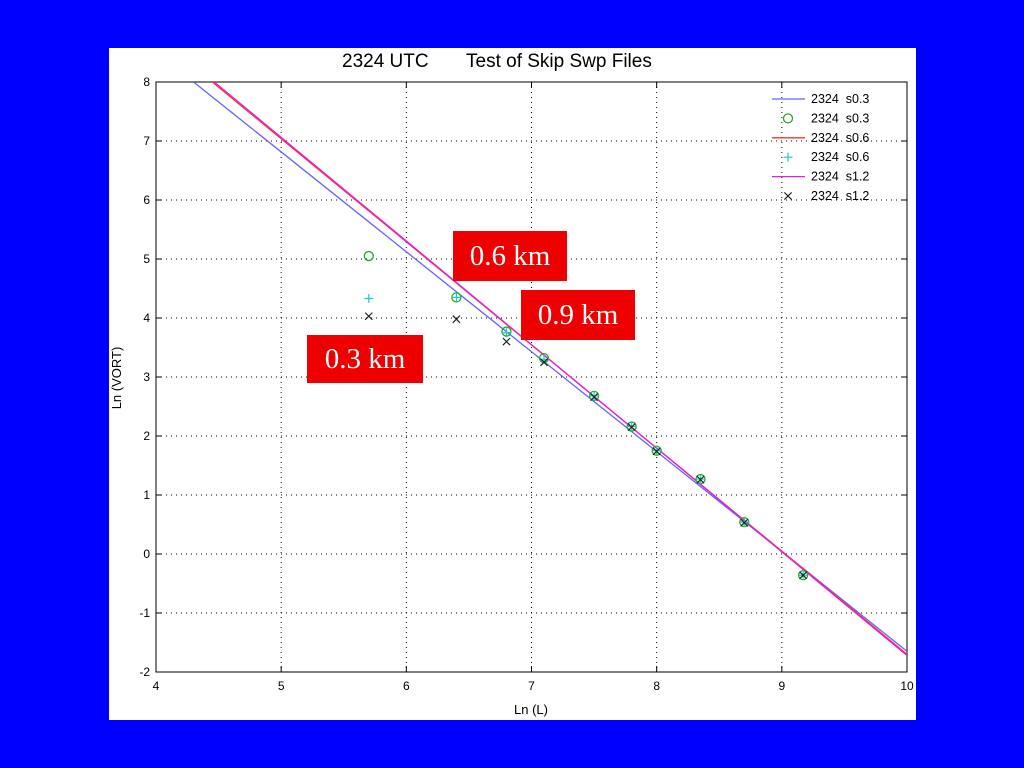  Describe the element at coordinates (116, 378) in the screenshot. I see `y-axis-label: Ln (VORT)` at that location.